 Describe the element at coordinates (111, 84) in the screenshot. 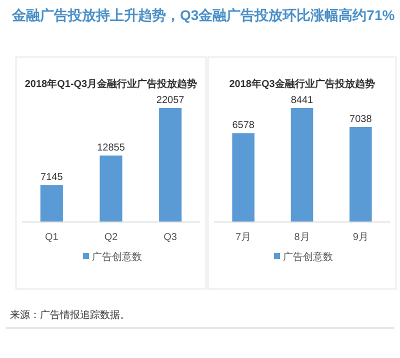

I see `chart-title: 2018年Q1-Q3月金融行业广告投放趋势` at that location.